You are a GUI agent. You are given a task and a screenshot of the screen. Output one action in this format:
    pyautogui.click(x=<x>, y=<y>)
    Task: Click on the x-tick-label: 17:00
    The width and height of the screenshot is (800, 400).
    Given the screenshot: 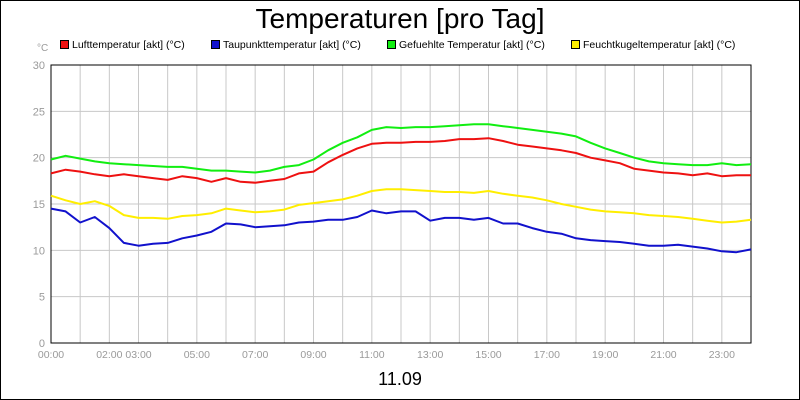 What is the action you would take?
    pyautogui.click(x=547, y=355)
    